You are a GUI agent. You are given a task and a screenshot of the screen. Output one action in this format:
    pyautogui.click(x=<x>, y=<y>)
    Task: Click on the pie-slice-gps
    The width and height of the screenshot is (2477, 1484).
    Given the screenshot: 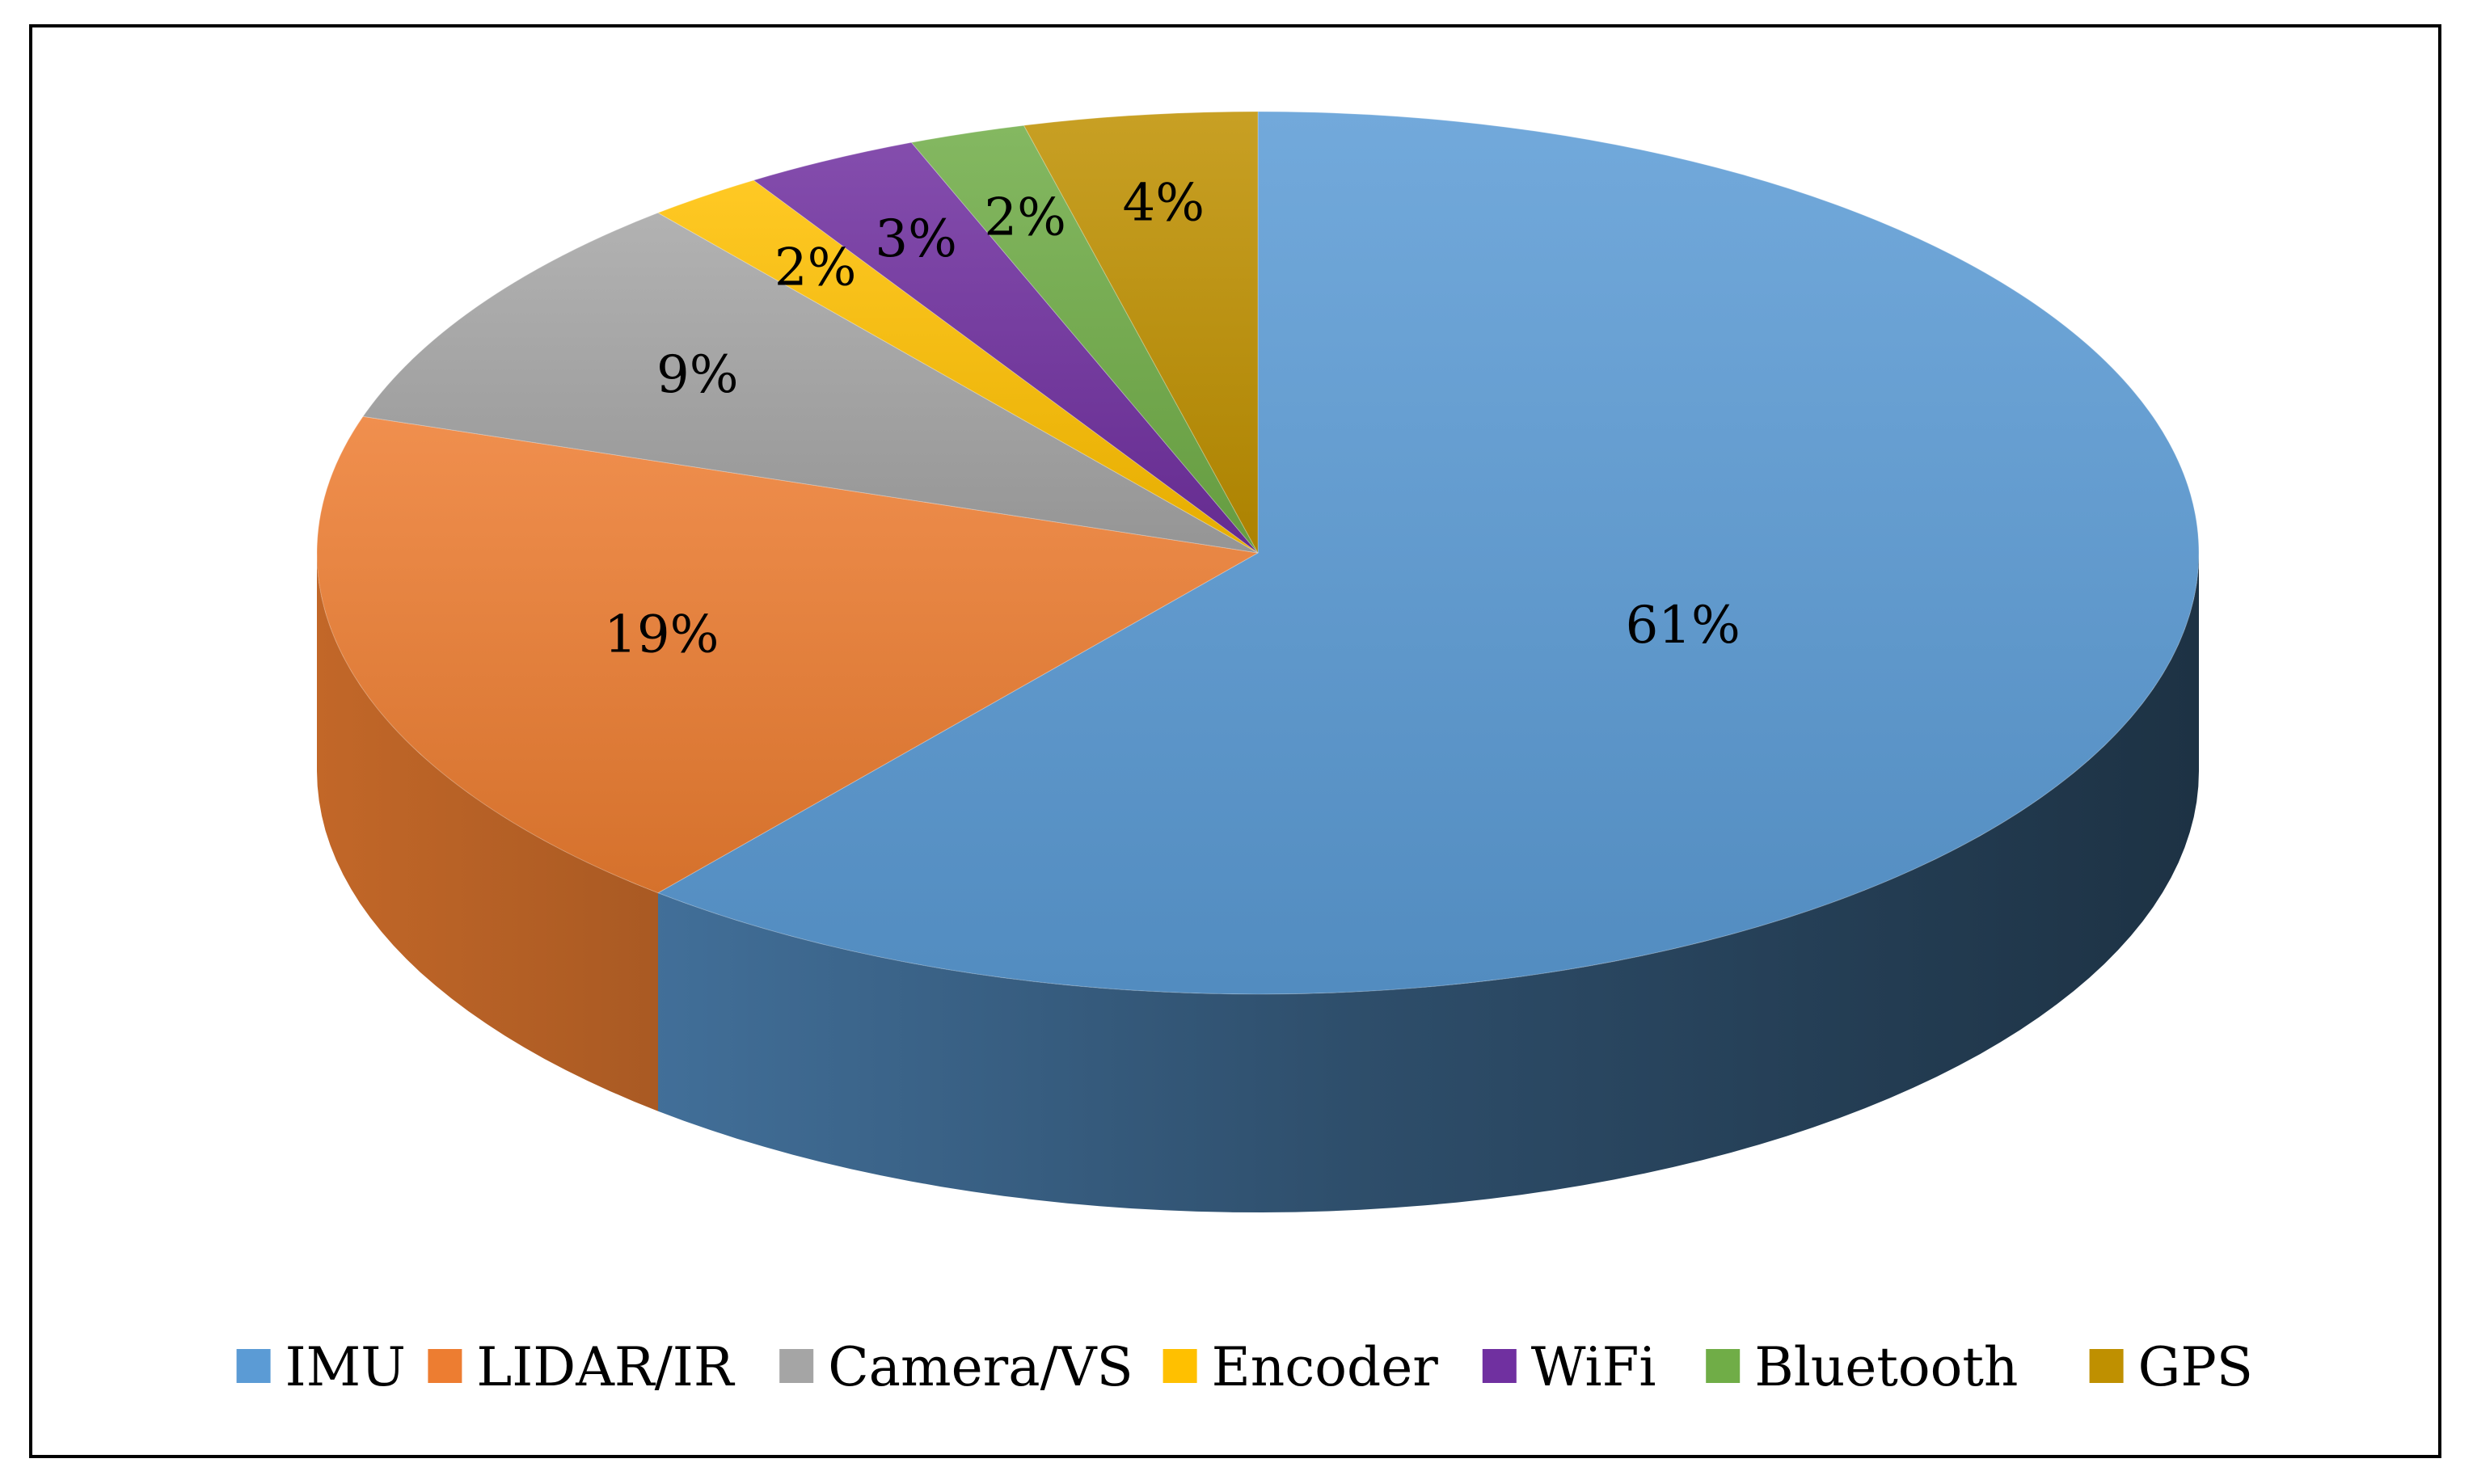 What is the action you would take?
    pyautogui.click(x=1141, y=332)
    